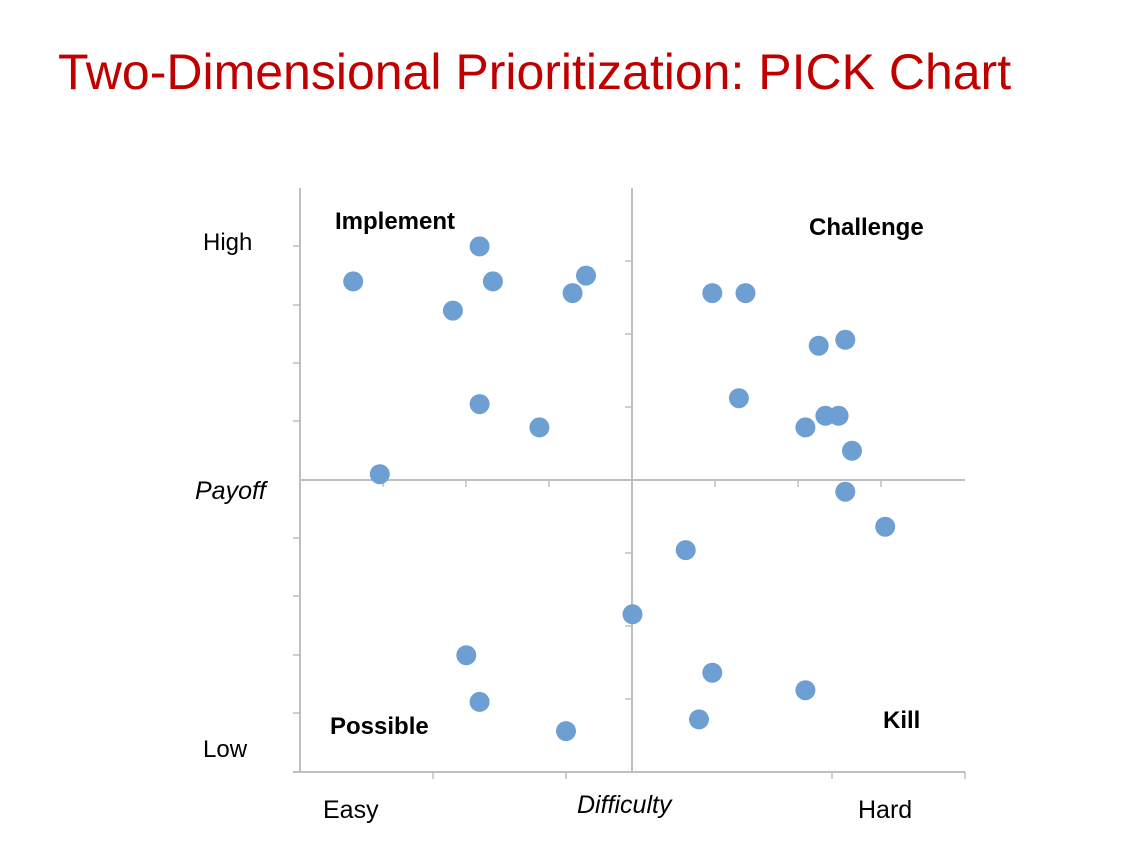 This screenshot has width=1137, height=864. What do you see at coordinates (395, 221) in the screenshot?
I see `quadrant-label-implement: Implement` at bounding box center [395, 221].